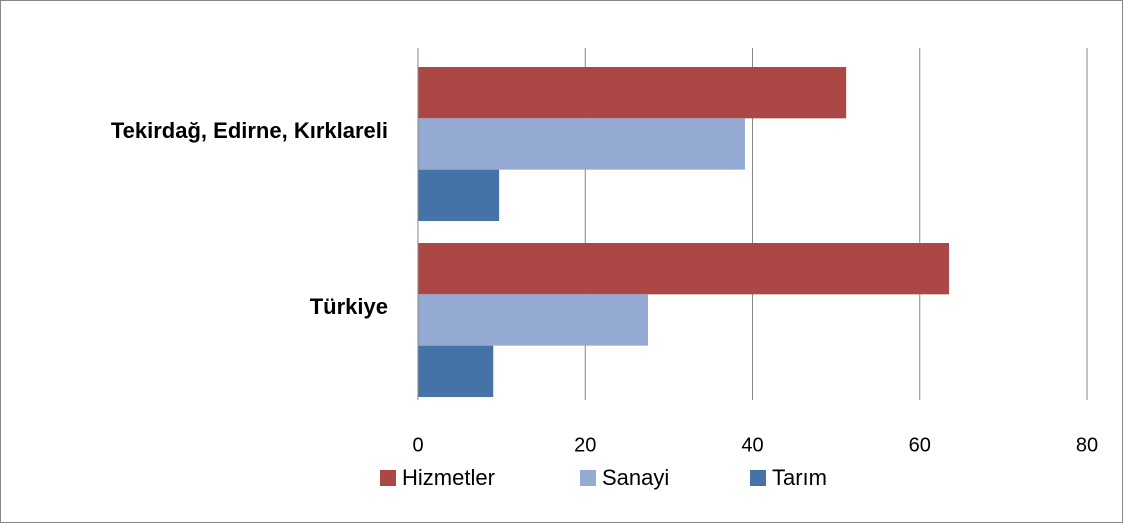  What do you see at coordinates (249, 130) in the screenshot?
I see `category-label: Tekirdağ, Edirne, Kırklareli` at bounding box center [249, 130].